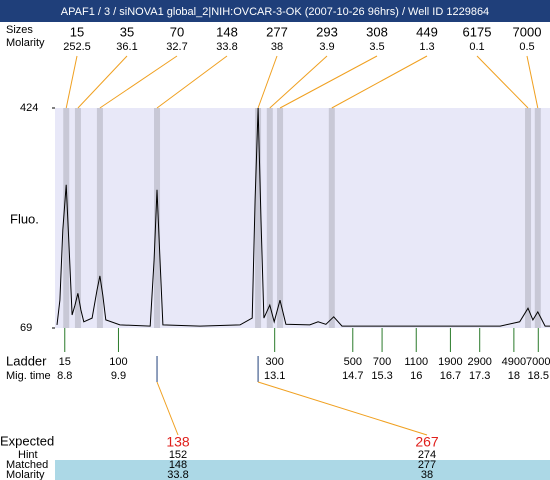 This screenshot has width=550, height=480. Describe the element at coordinates (302, 475) in the screenshot. I see `molarity-band` at that location.